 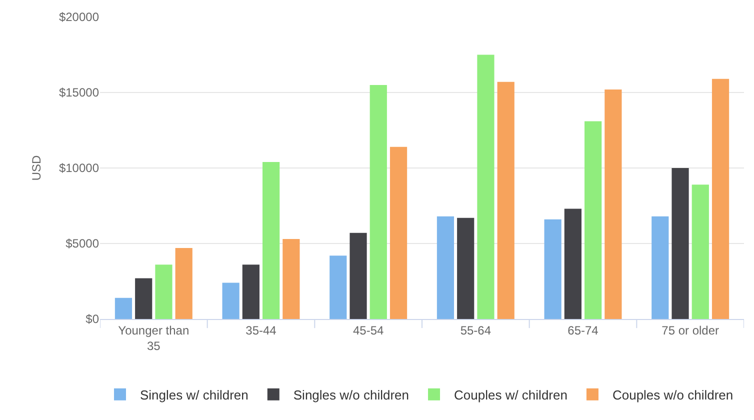 I want to click on y-tick-label: $20000, so click(x=79, y=17).